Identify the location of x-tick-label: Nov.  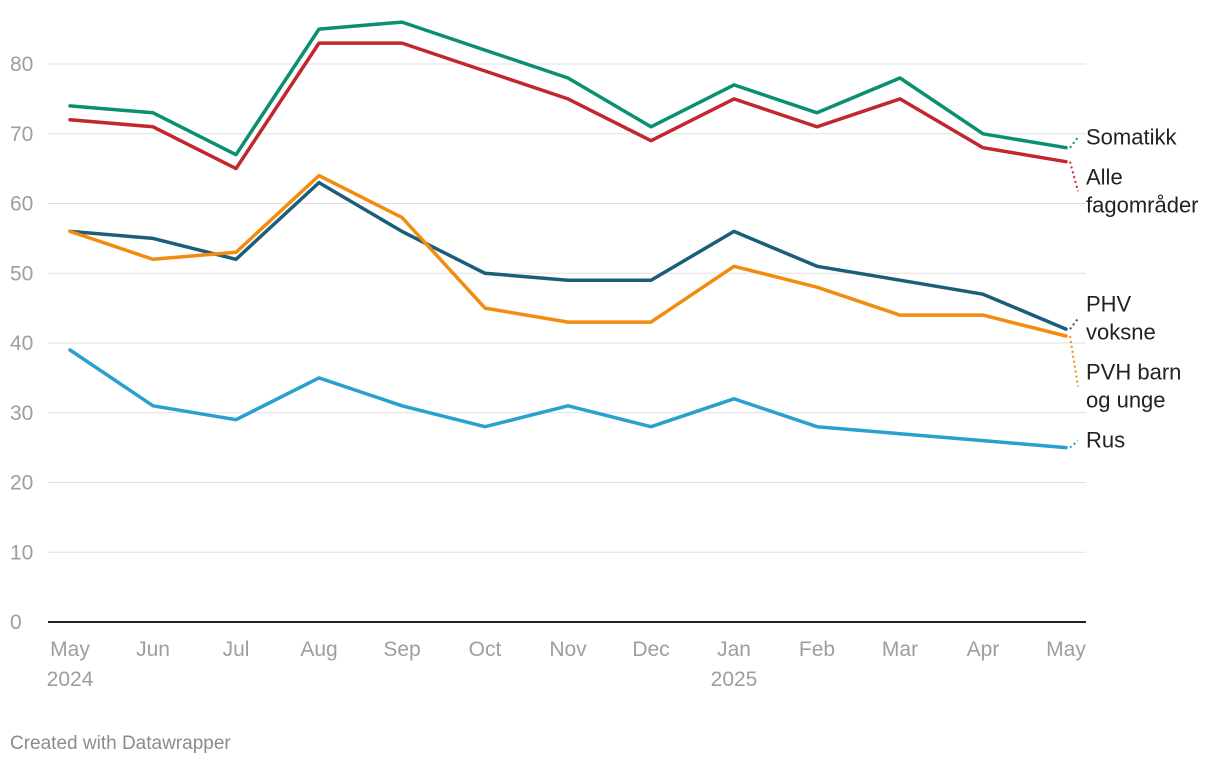
(568, 649).